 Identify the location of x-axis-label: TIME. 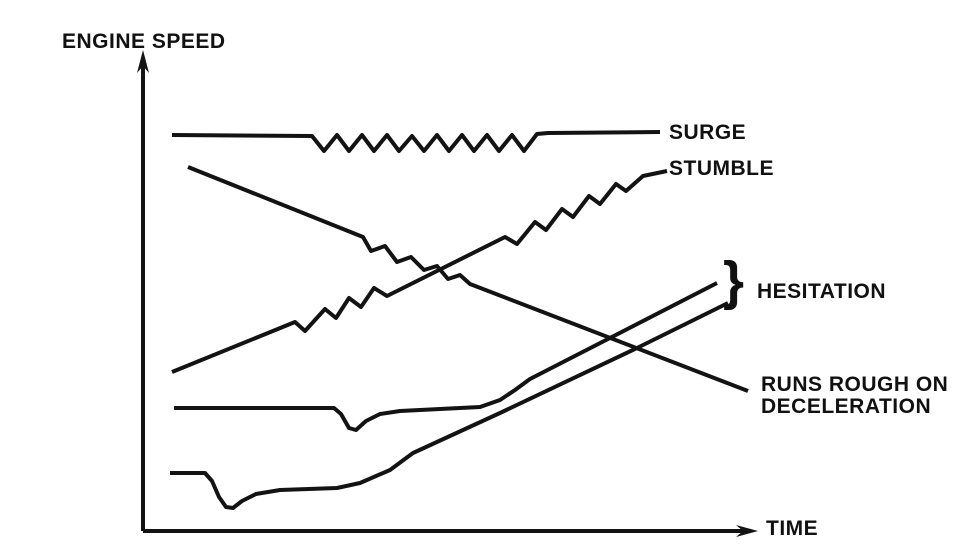
(792, 528).